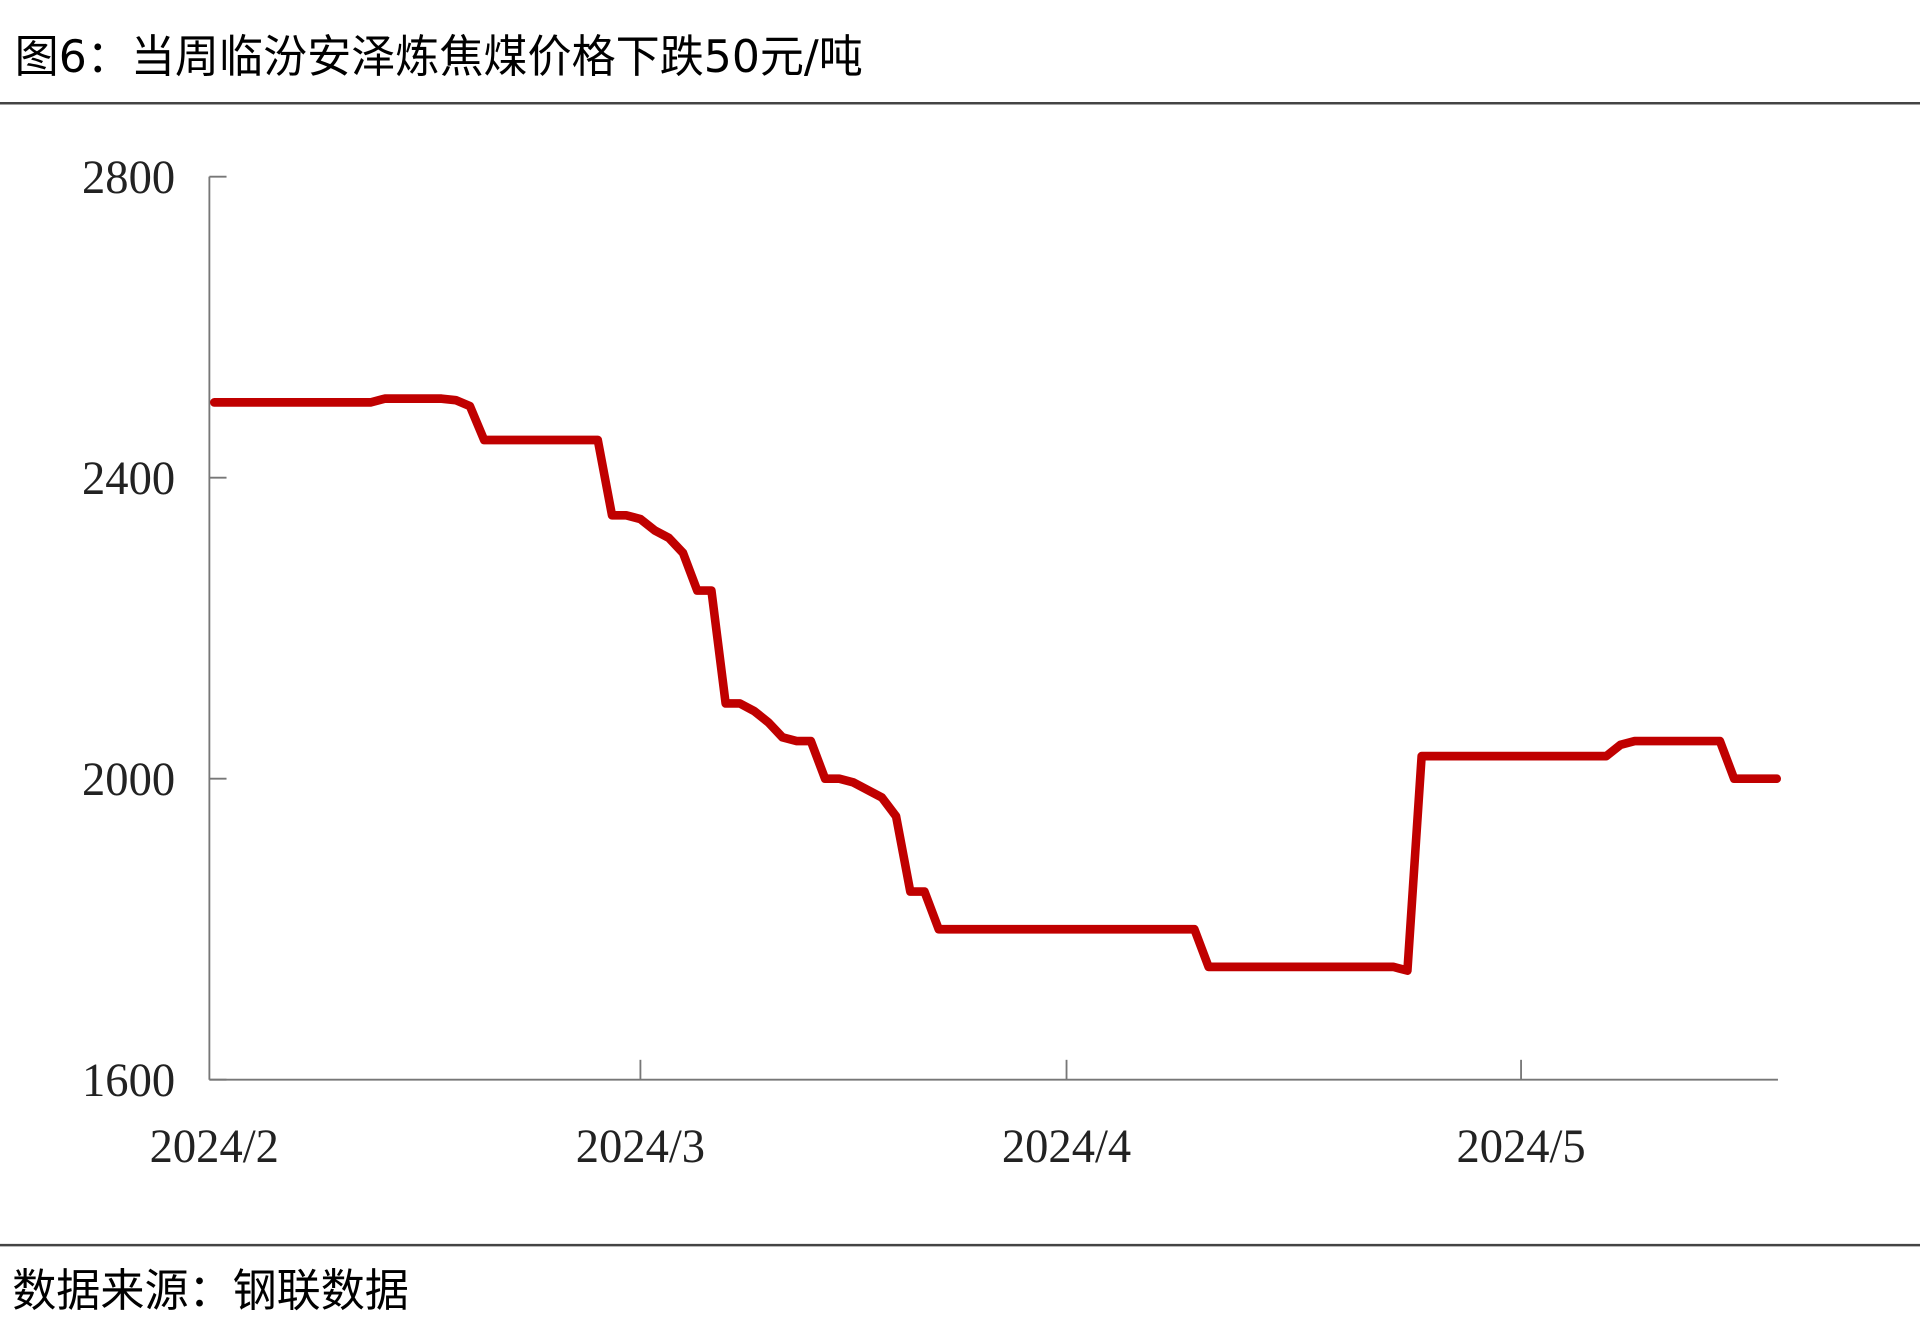 The height and width of the screenshot is (1331, 1920). I want to click on y-tick-label: 1600, so click(128, 1081).